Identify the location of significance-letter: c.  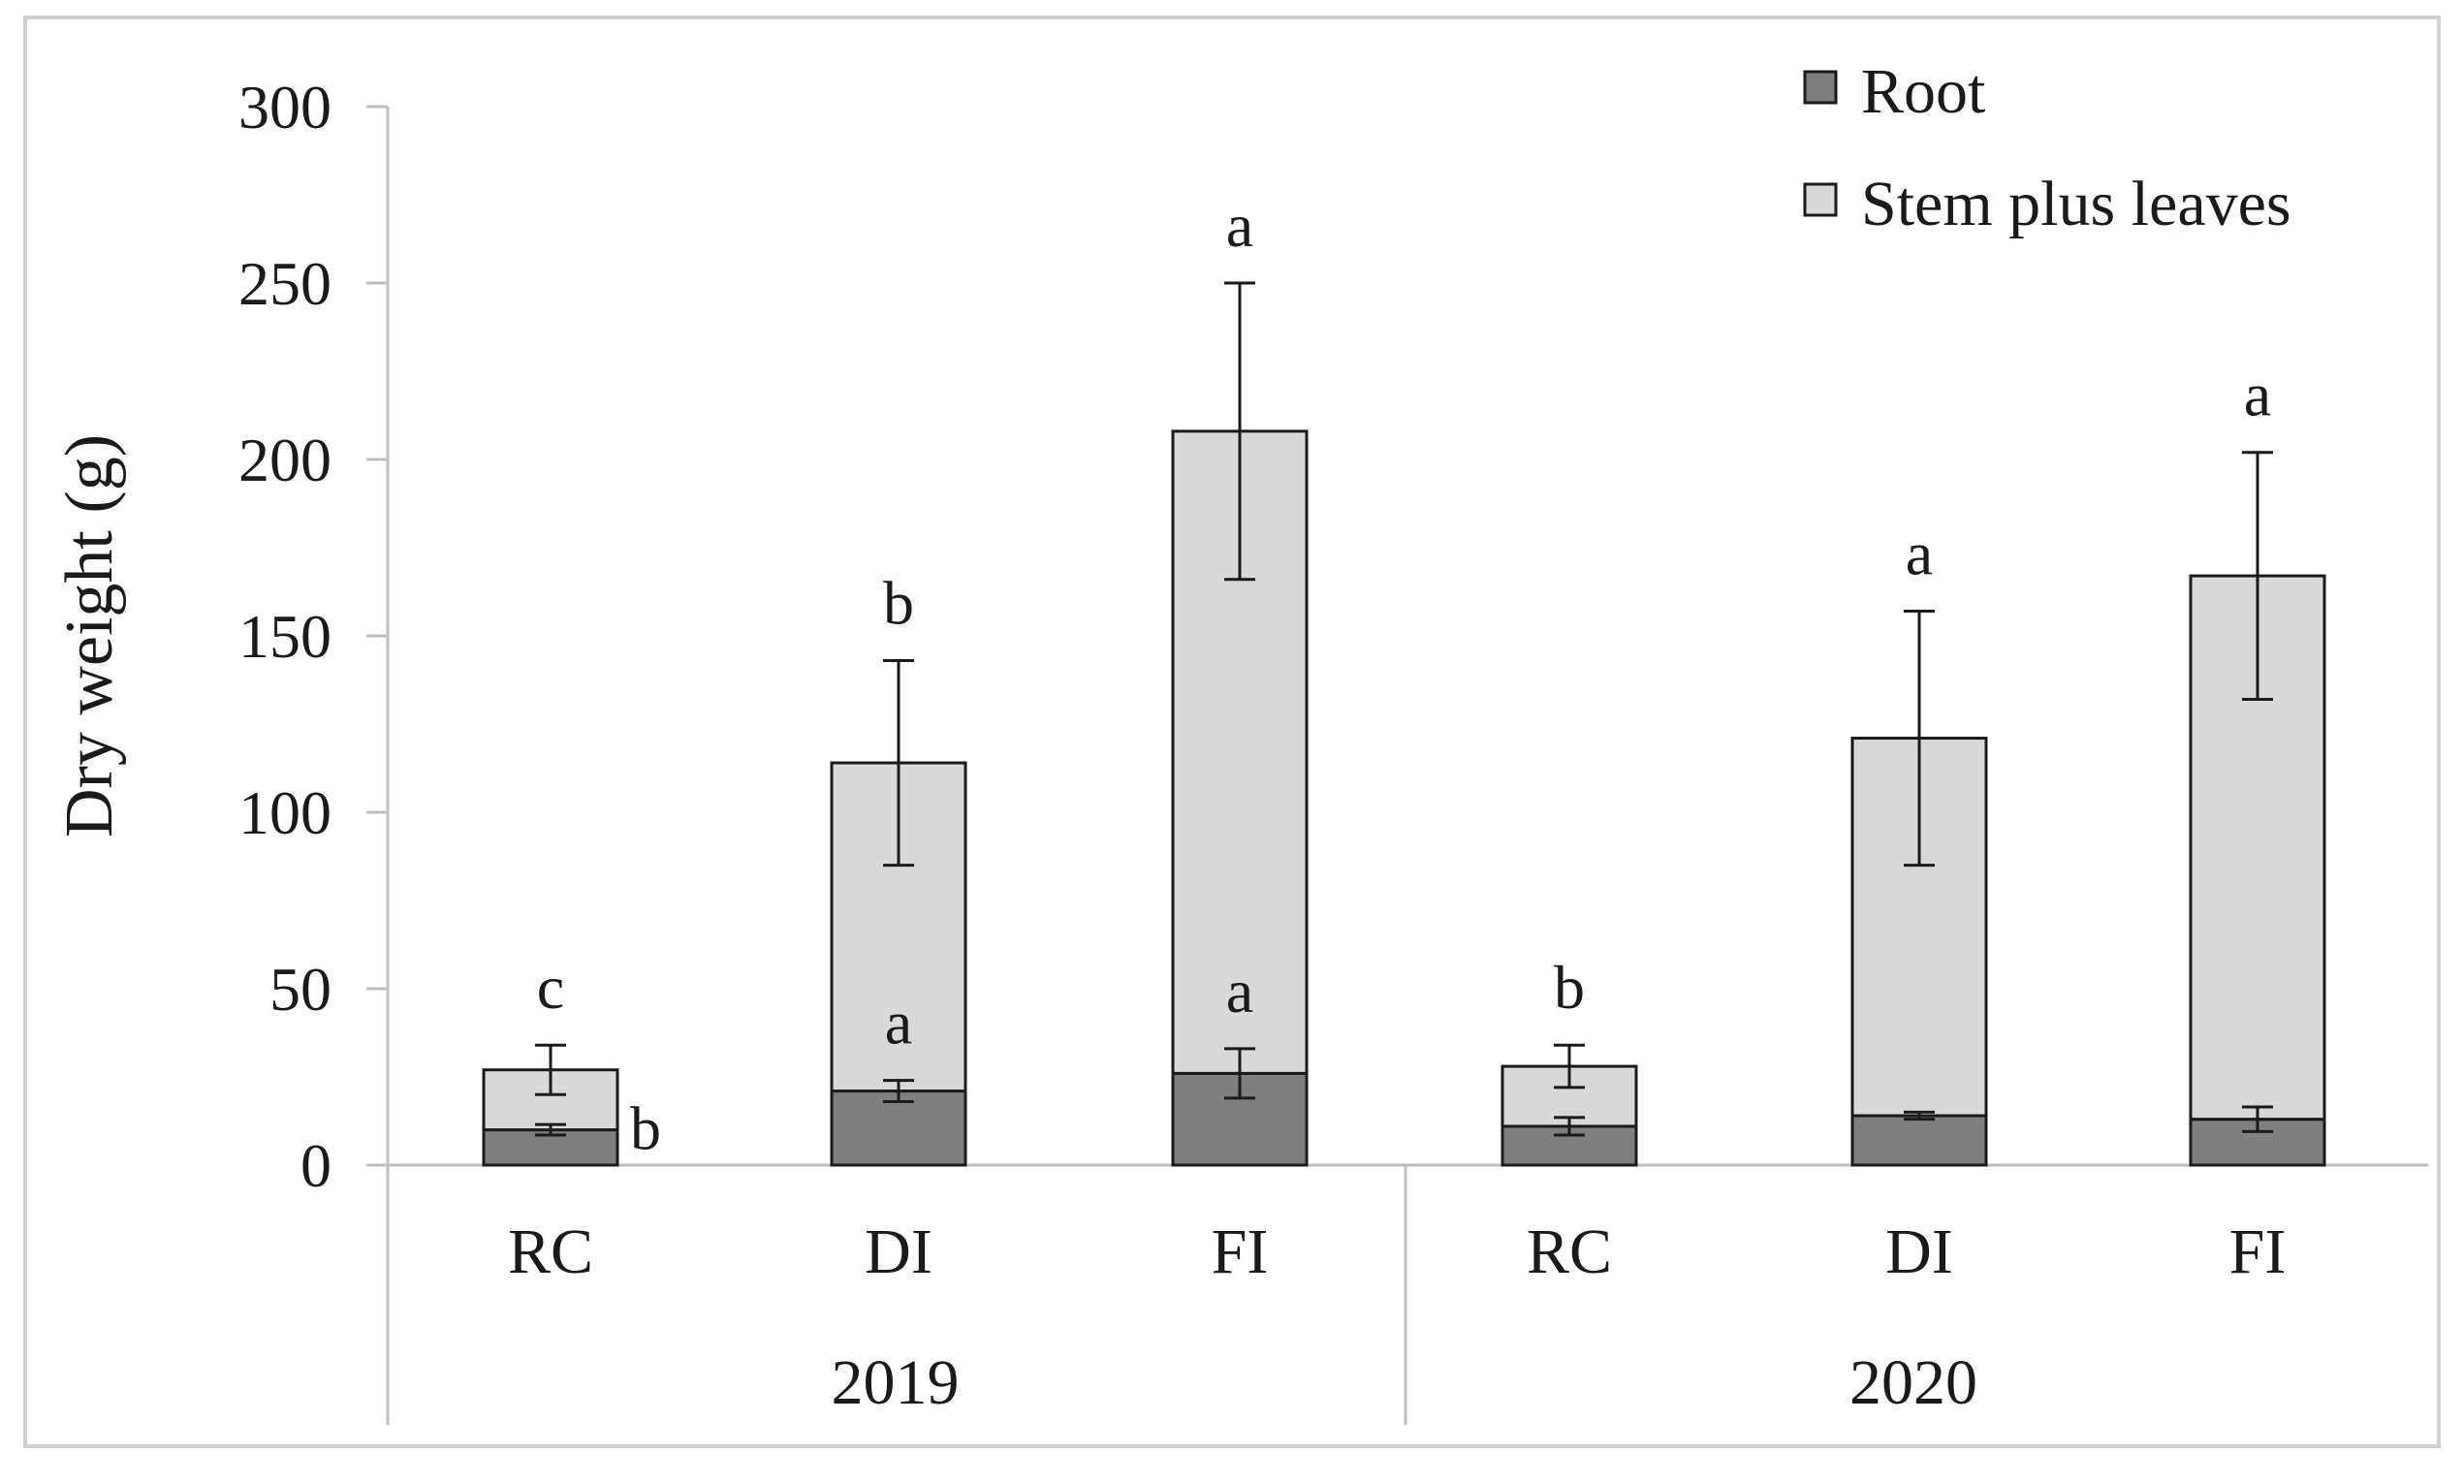
(550, 988).